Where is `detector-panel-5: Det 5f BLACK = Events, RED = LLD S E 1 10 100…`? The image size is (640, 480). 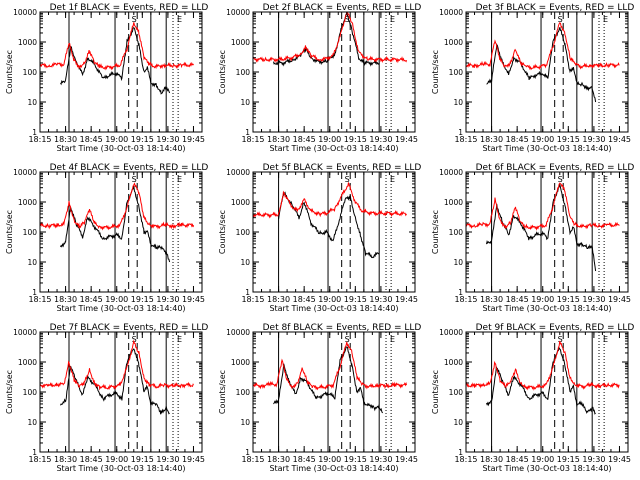 detector-panel-5: Det 5f BLACK = Events, RED = LLD S E 1 10 100… is located at coordinates (319, 238).